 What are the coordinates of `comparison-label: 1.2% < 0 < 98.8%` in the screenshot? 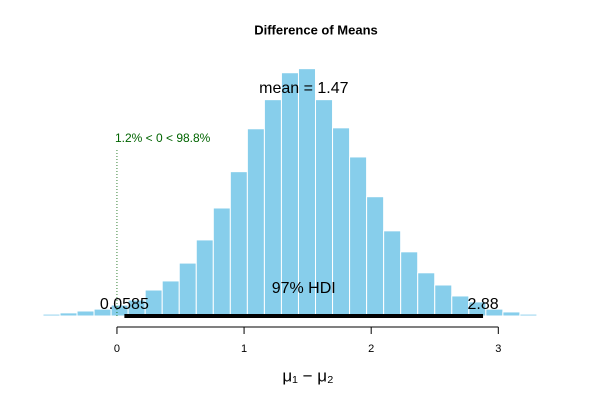 It's located at (163, 138).